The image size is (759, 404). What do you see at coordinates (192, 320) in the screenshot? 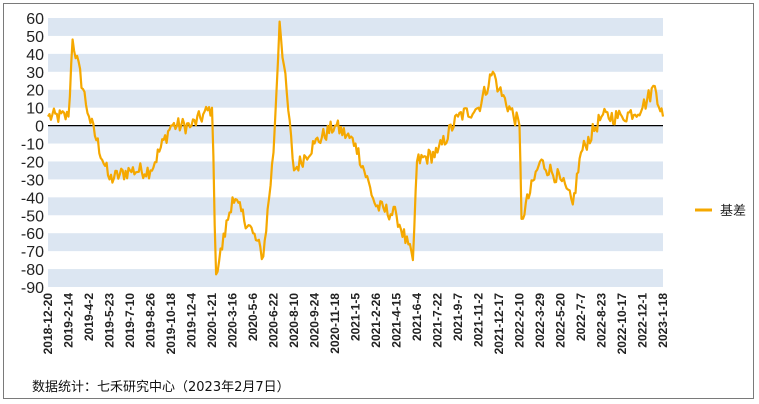
I see `x-tick-label: 2019-12-4` at bounding box center [192, 320].